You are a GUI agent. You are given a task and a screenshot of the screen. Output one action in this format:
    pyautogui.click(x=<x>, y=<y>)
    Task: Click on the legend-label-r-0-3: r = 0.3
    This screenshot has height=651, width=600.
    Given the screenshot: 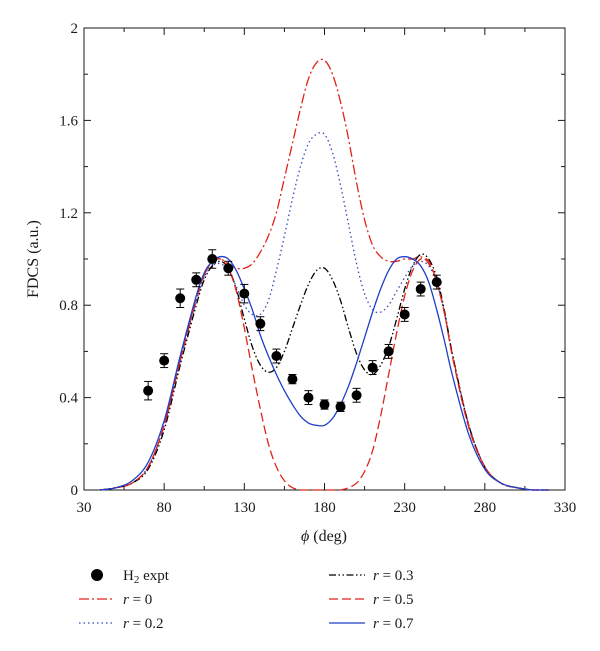 What is the action you would take?
    pyautogui.click(x=393, y=576)
    